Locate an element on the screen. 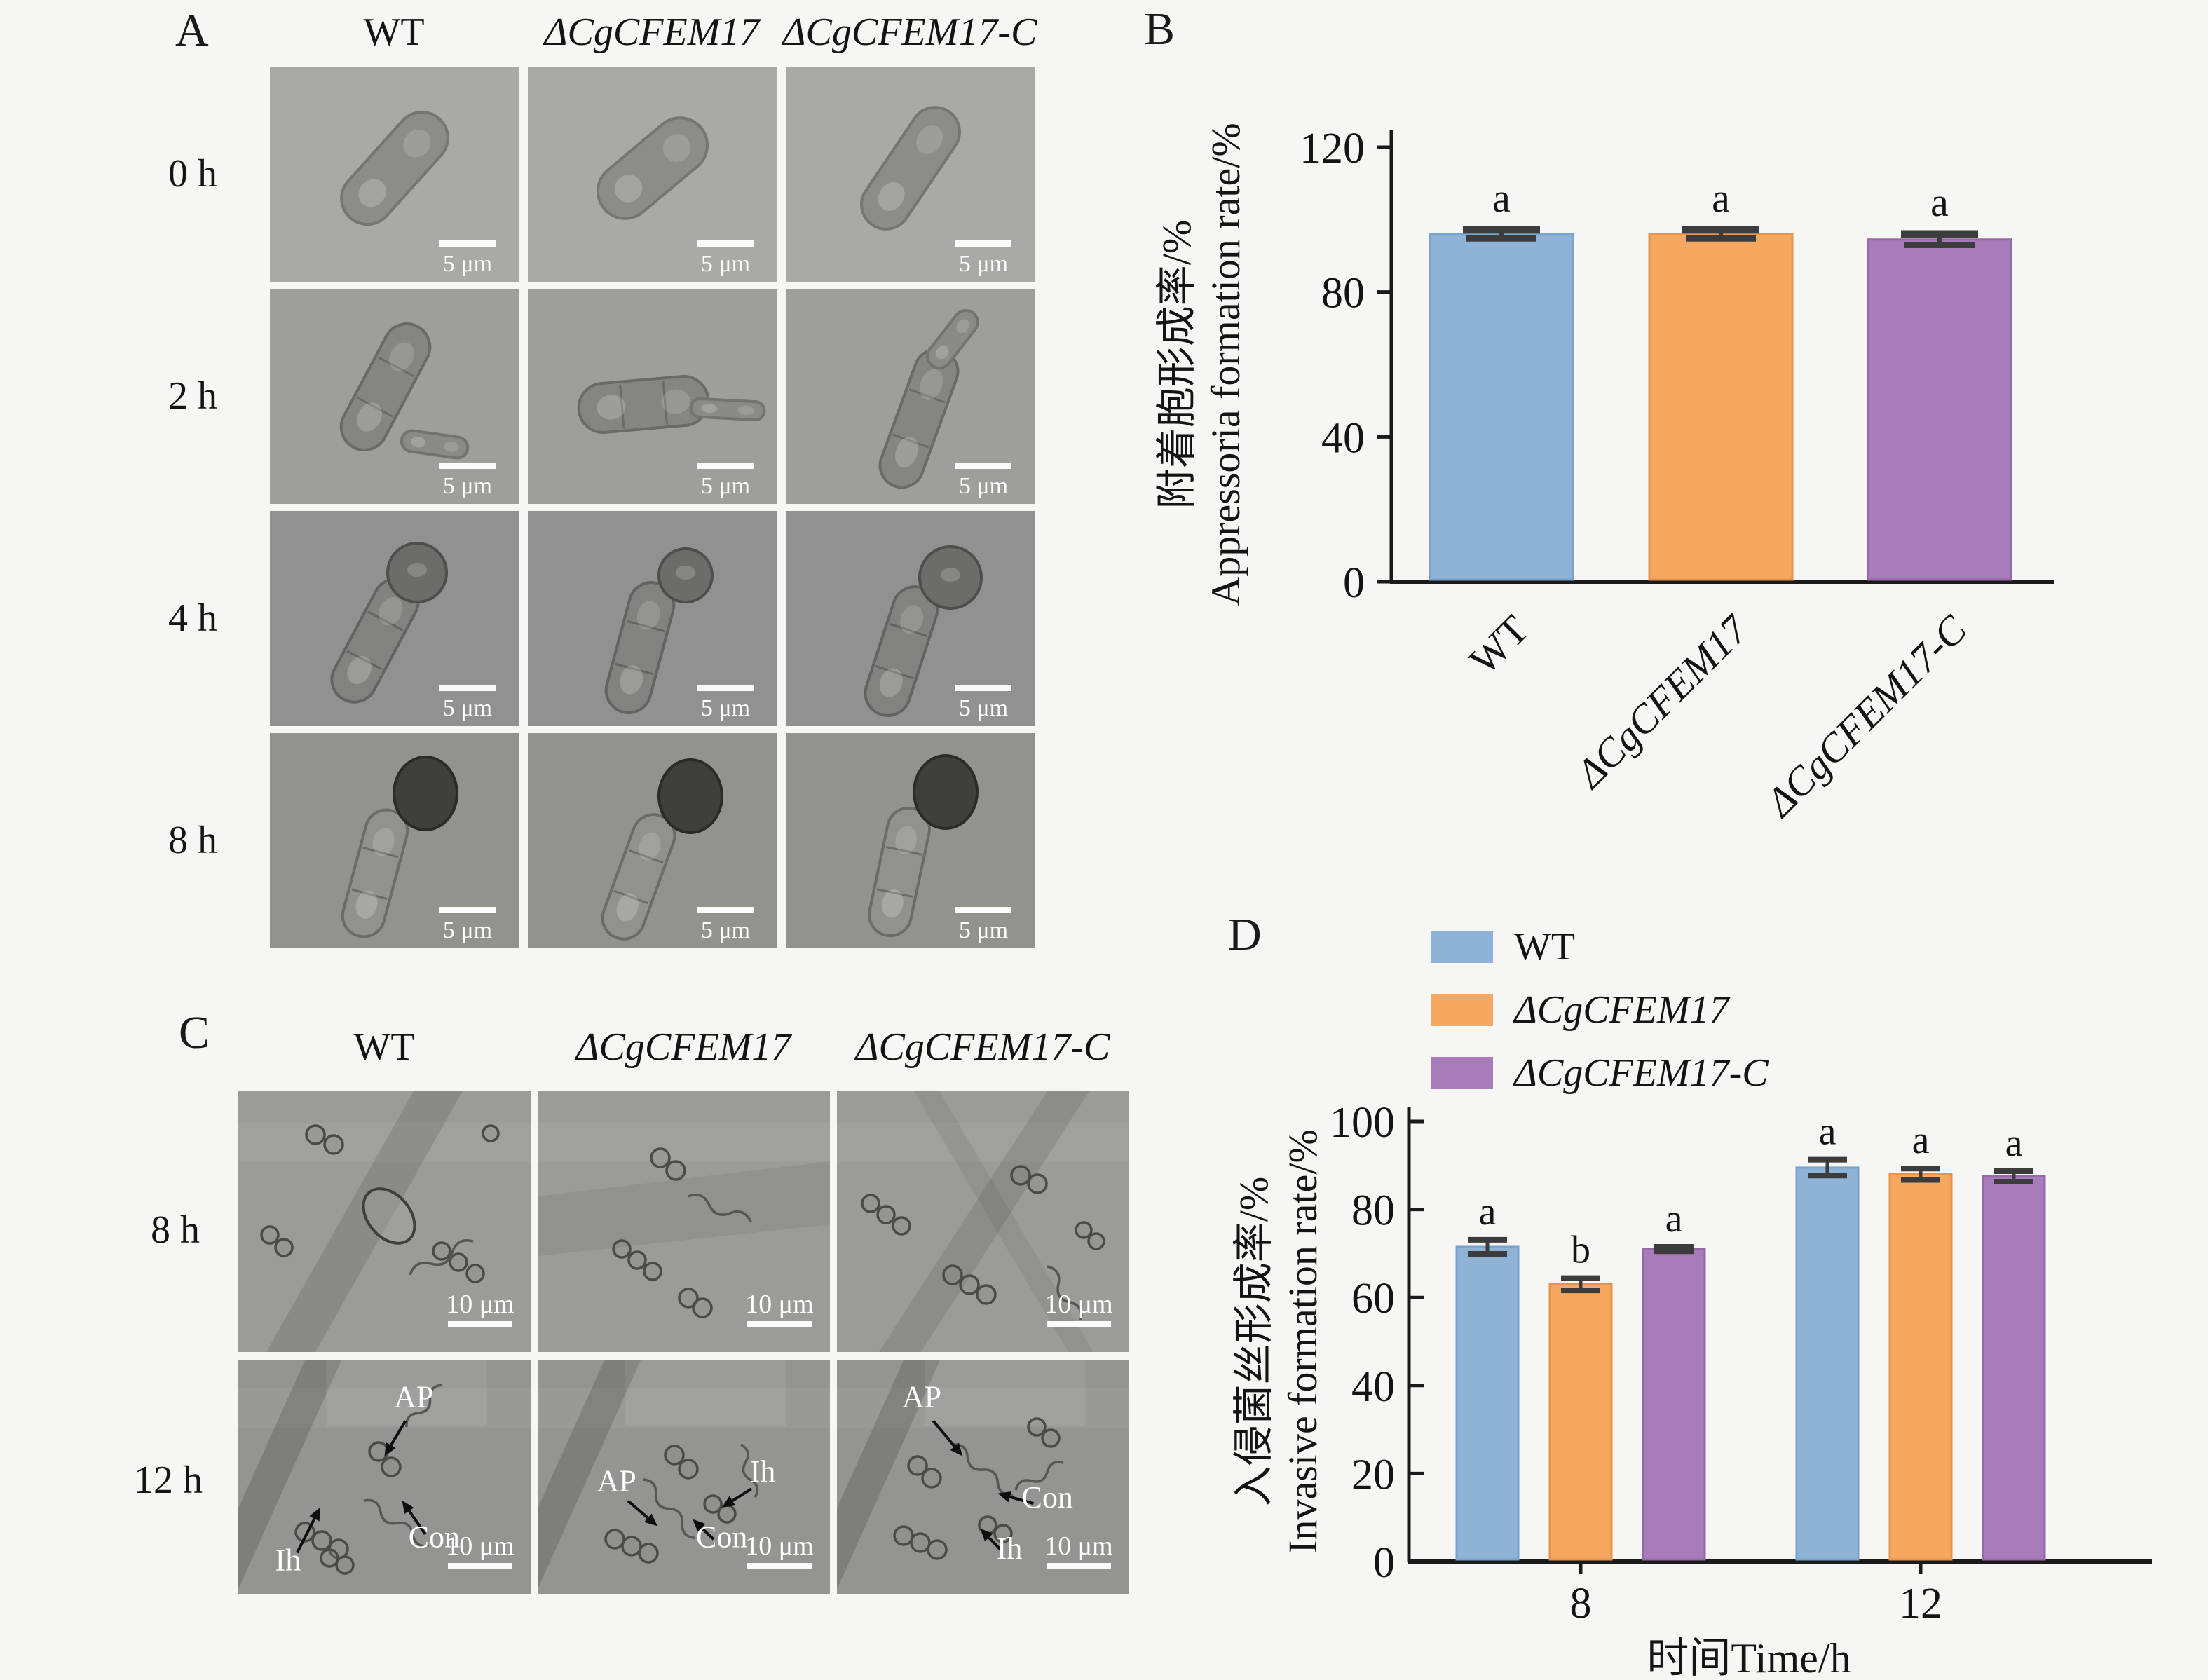 The height and width of the screenshot is (1680, 2208). panel-c-micrograph-12h-col0: AP Con Ih 10 μm is located at coordinates (384, 1477).